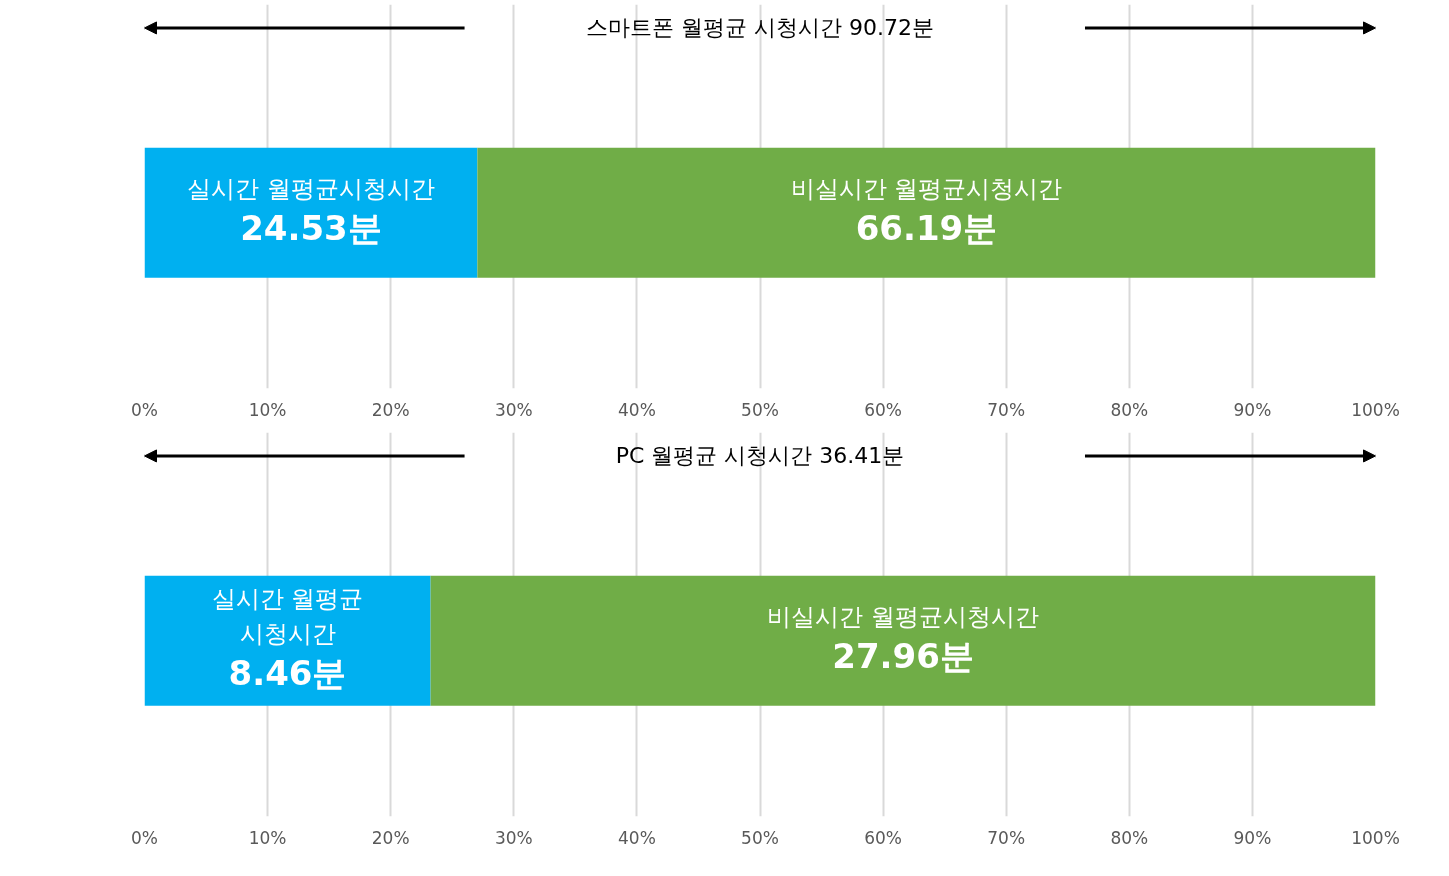  What do you see at coordinates (760, 456) in the screenshot?
I see `text: PC 월평균 시청시간 36.41분` at bounding box center [760, 456].